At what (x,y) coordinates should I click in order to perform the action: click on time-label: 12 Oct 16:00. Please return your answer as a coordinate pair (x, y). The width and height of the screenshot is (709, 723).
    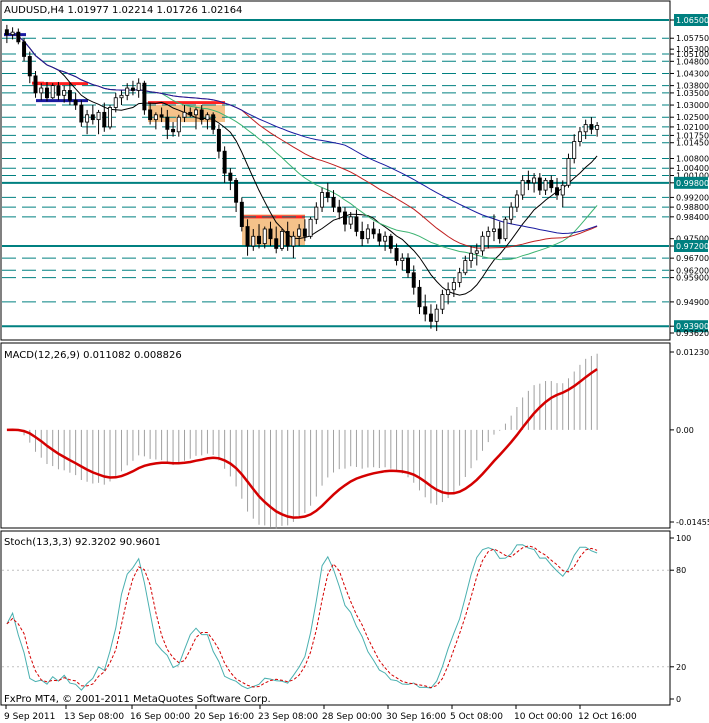
    Looking at the image, I should click on (607, 717).